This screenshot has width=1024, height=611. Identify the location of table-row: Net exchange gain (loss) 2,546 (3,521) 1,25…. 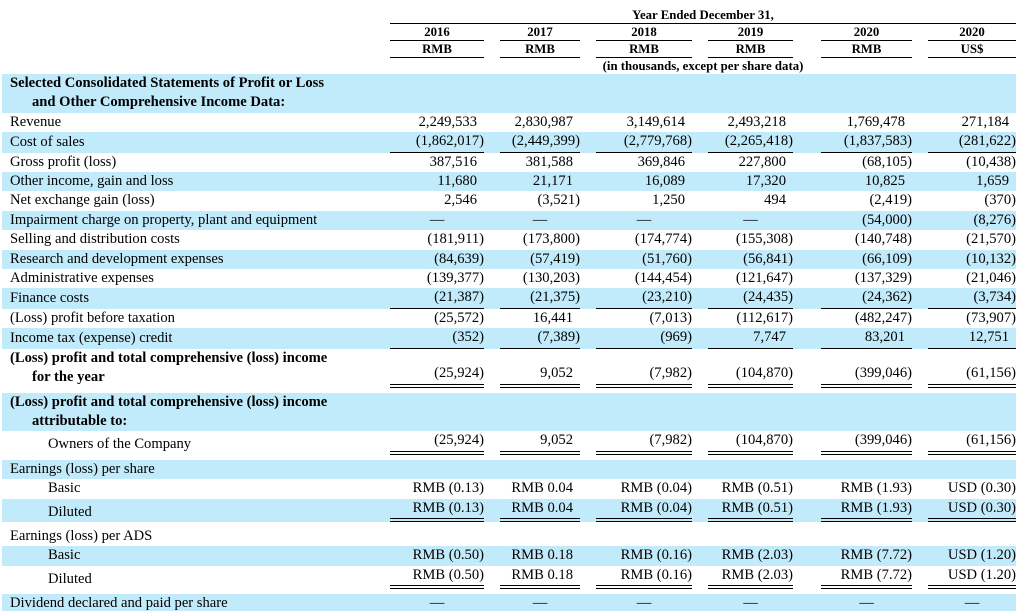
(509, 200).